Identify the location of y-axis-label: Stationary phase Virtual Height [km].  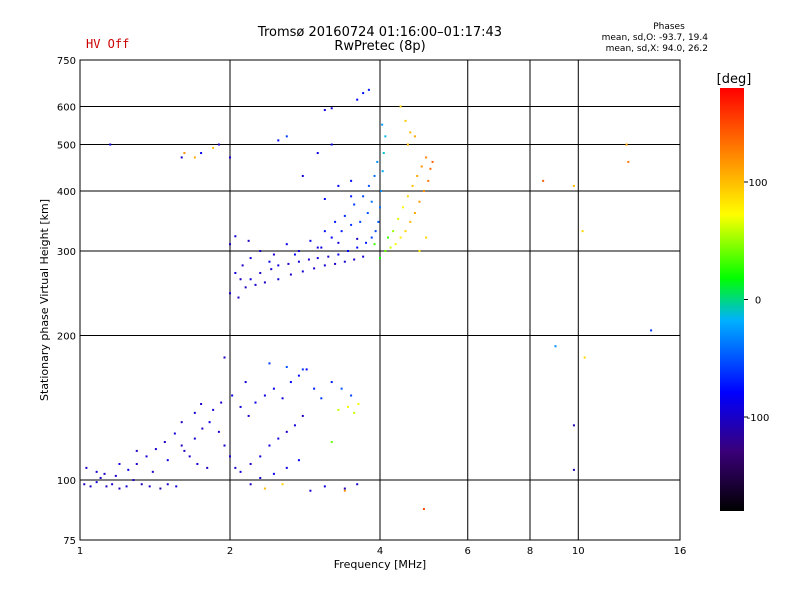
(44, 300).